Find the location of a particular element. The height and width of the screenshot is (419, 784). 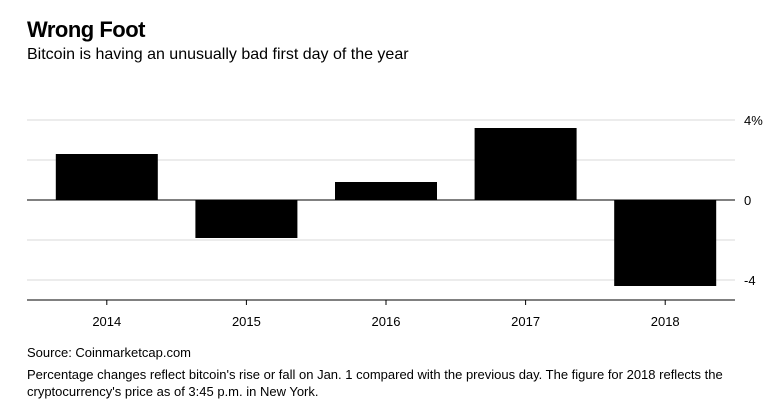

y-tick-label: 0 is located at coordinates (747, 200).